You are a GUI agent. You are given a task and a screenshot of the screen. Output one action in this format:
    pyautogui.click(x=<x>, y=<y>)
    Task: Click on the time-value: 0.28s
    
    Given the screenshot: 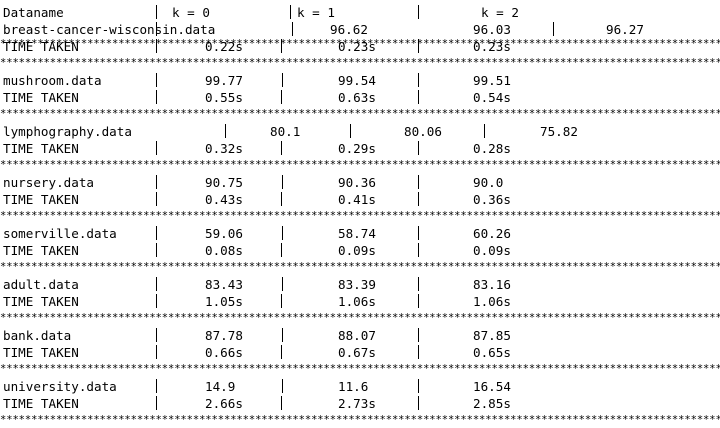 What is the action you would take?
    pyautogui.click(x=492, y=148)
    